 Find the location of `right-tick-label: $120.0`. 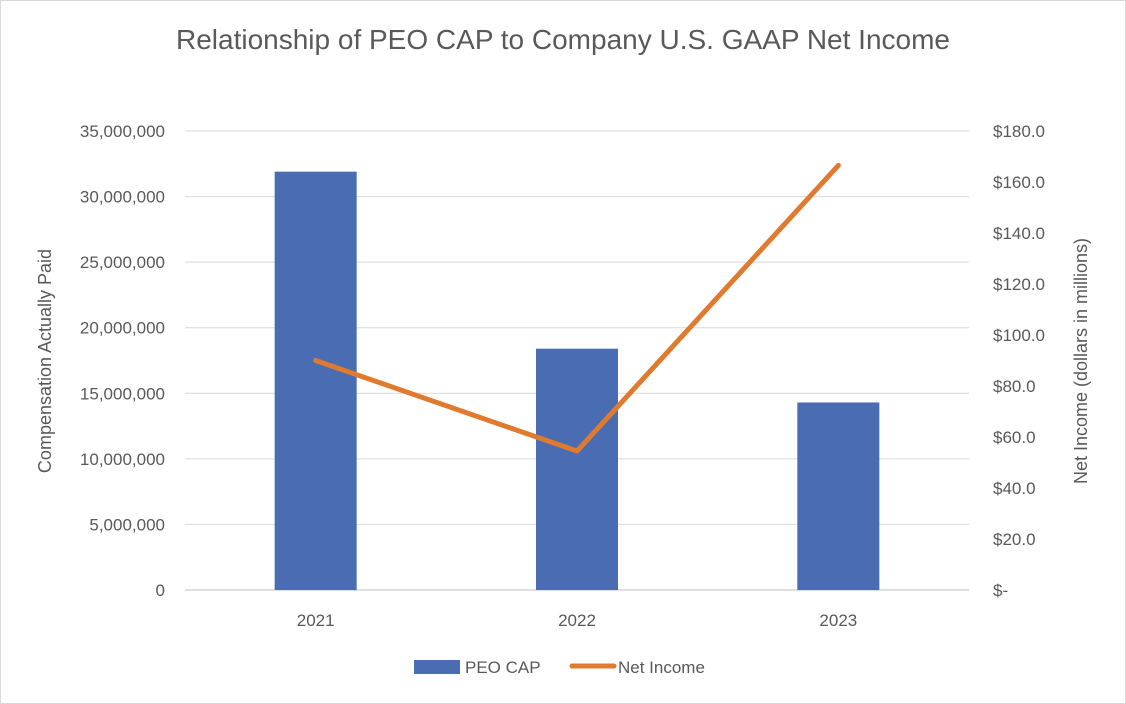

right-tick-label: $120.0 is located at coordinates (1019, 284).